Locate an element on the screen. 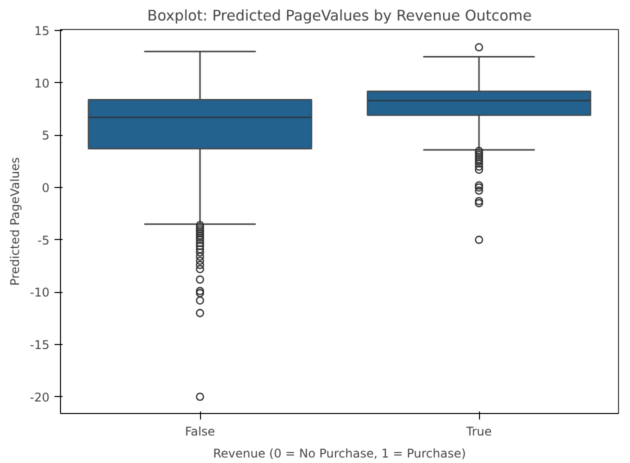 The height and width of the screenshot is (463, 630). y-tick-label: 10 is located at coordinates (42, 83).